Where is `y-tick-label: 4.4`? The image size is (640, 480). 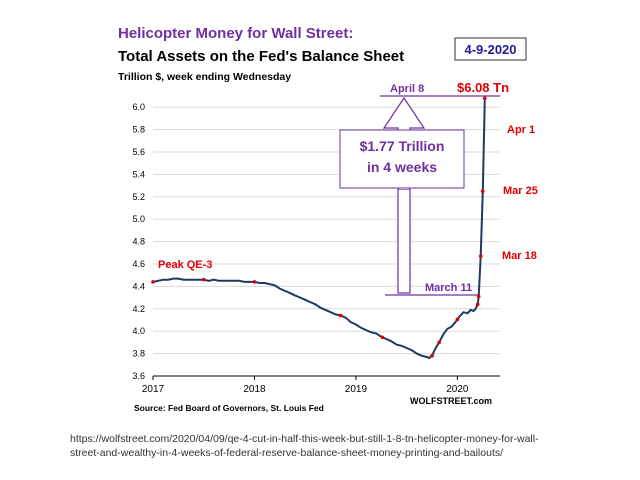 y-tick-label: 4.4 is located at coordinates (138, 286).